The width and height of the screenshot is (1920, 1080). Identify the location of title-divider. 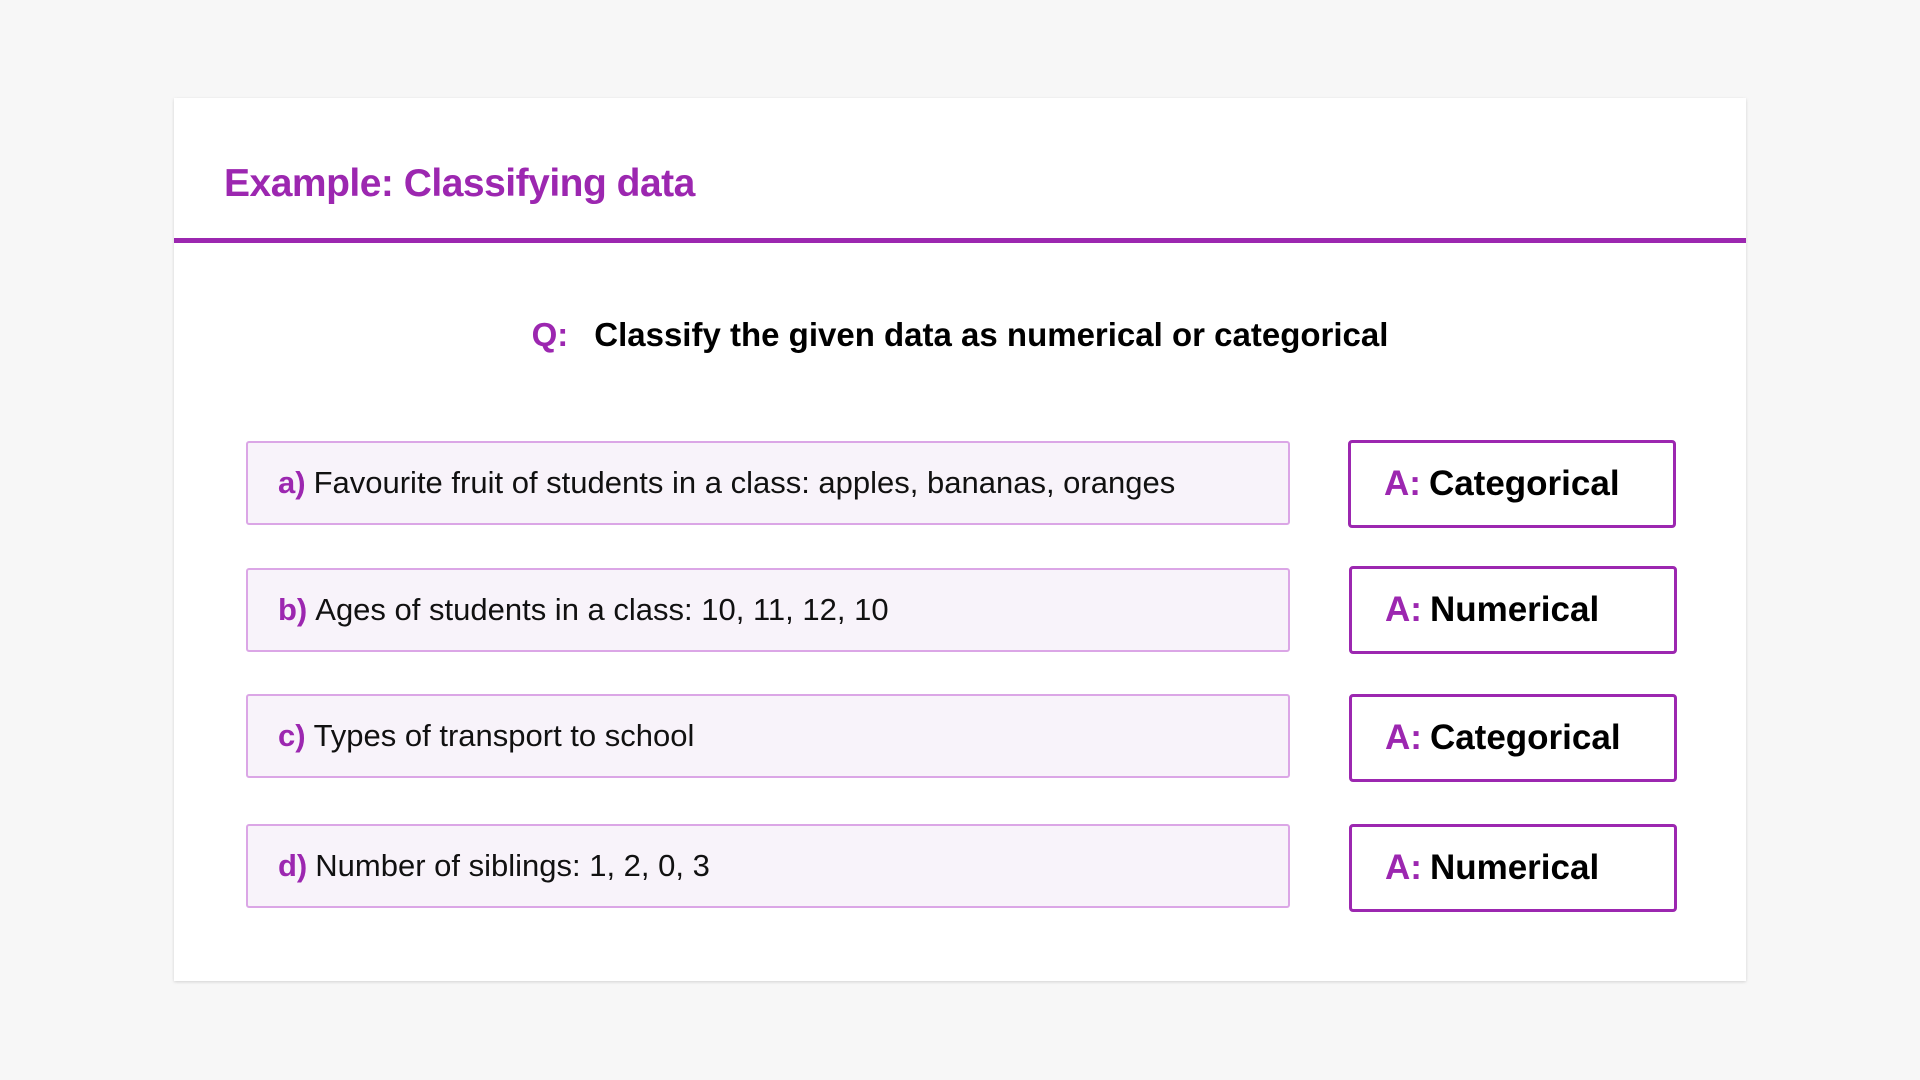
(960, 240).